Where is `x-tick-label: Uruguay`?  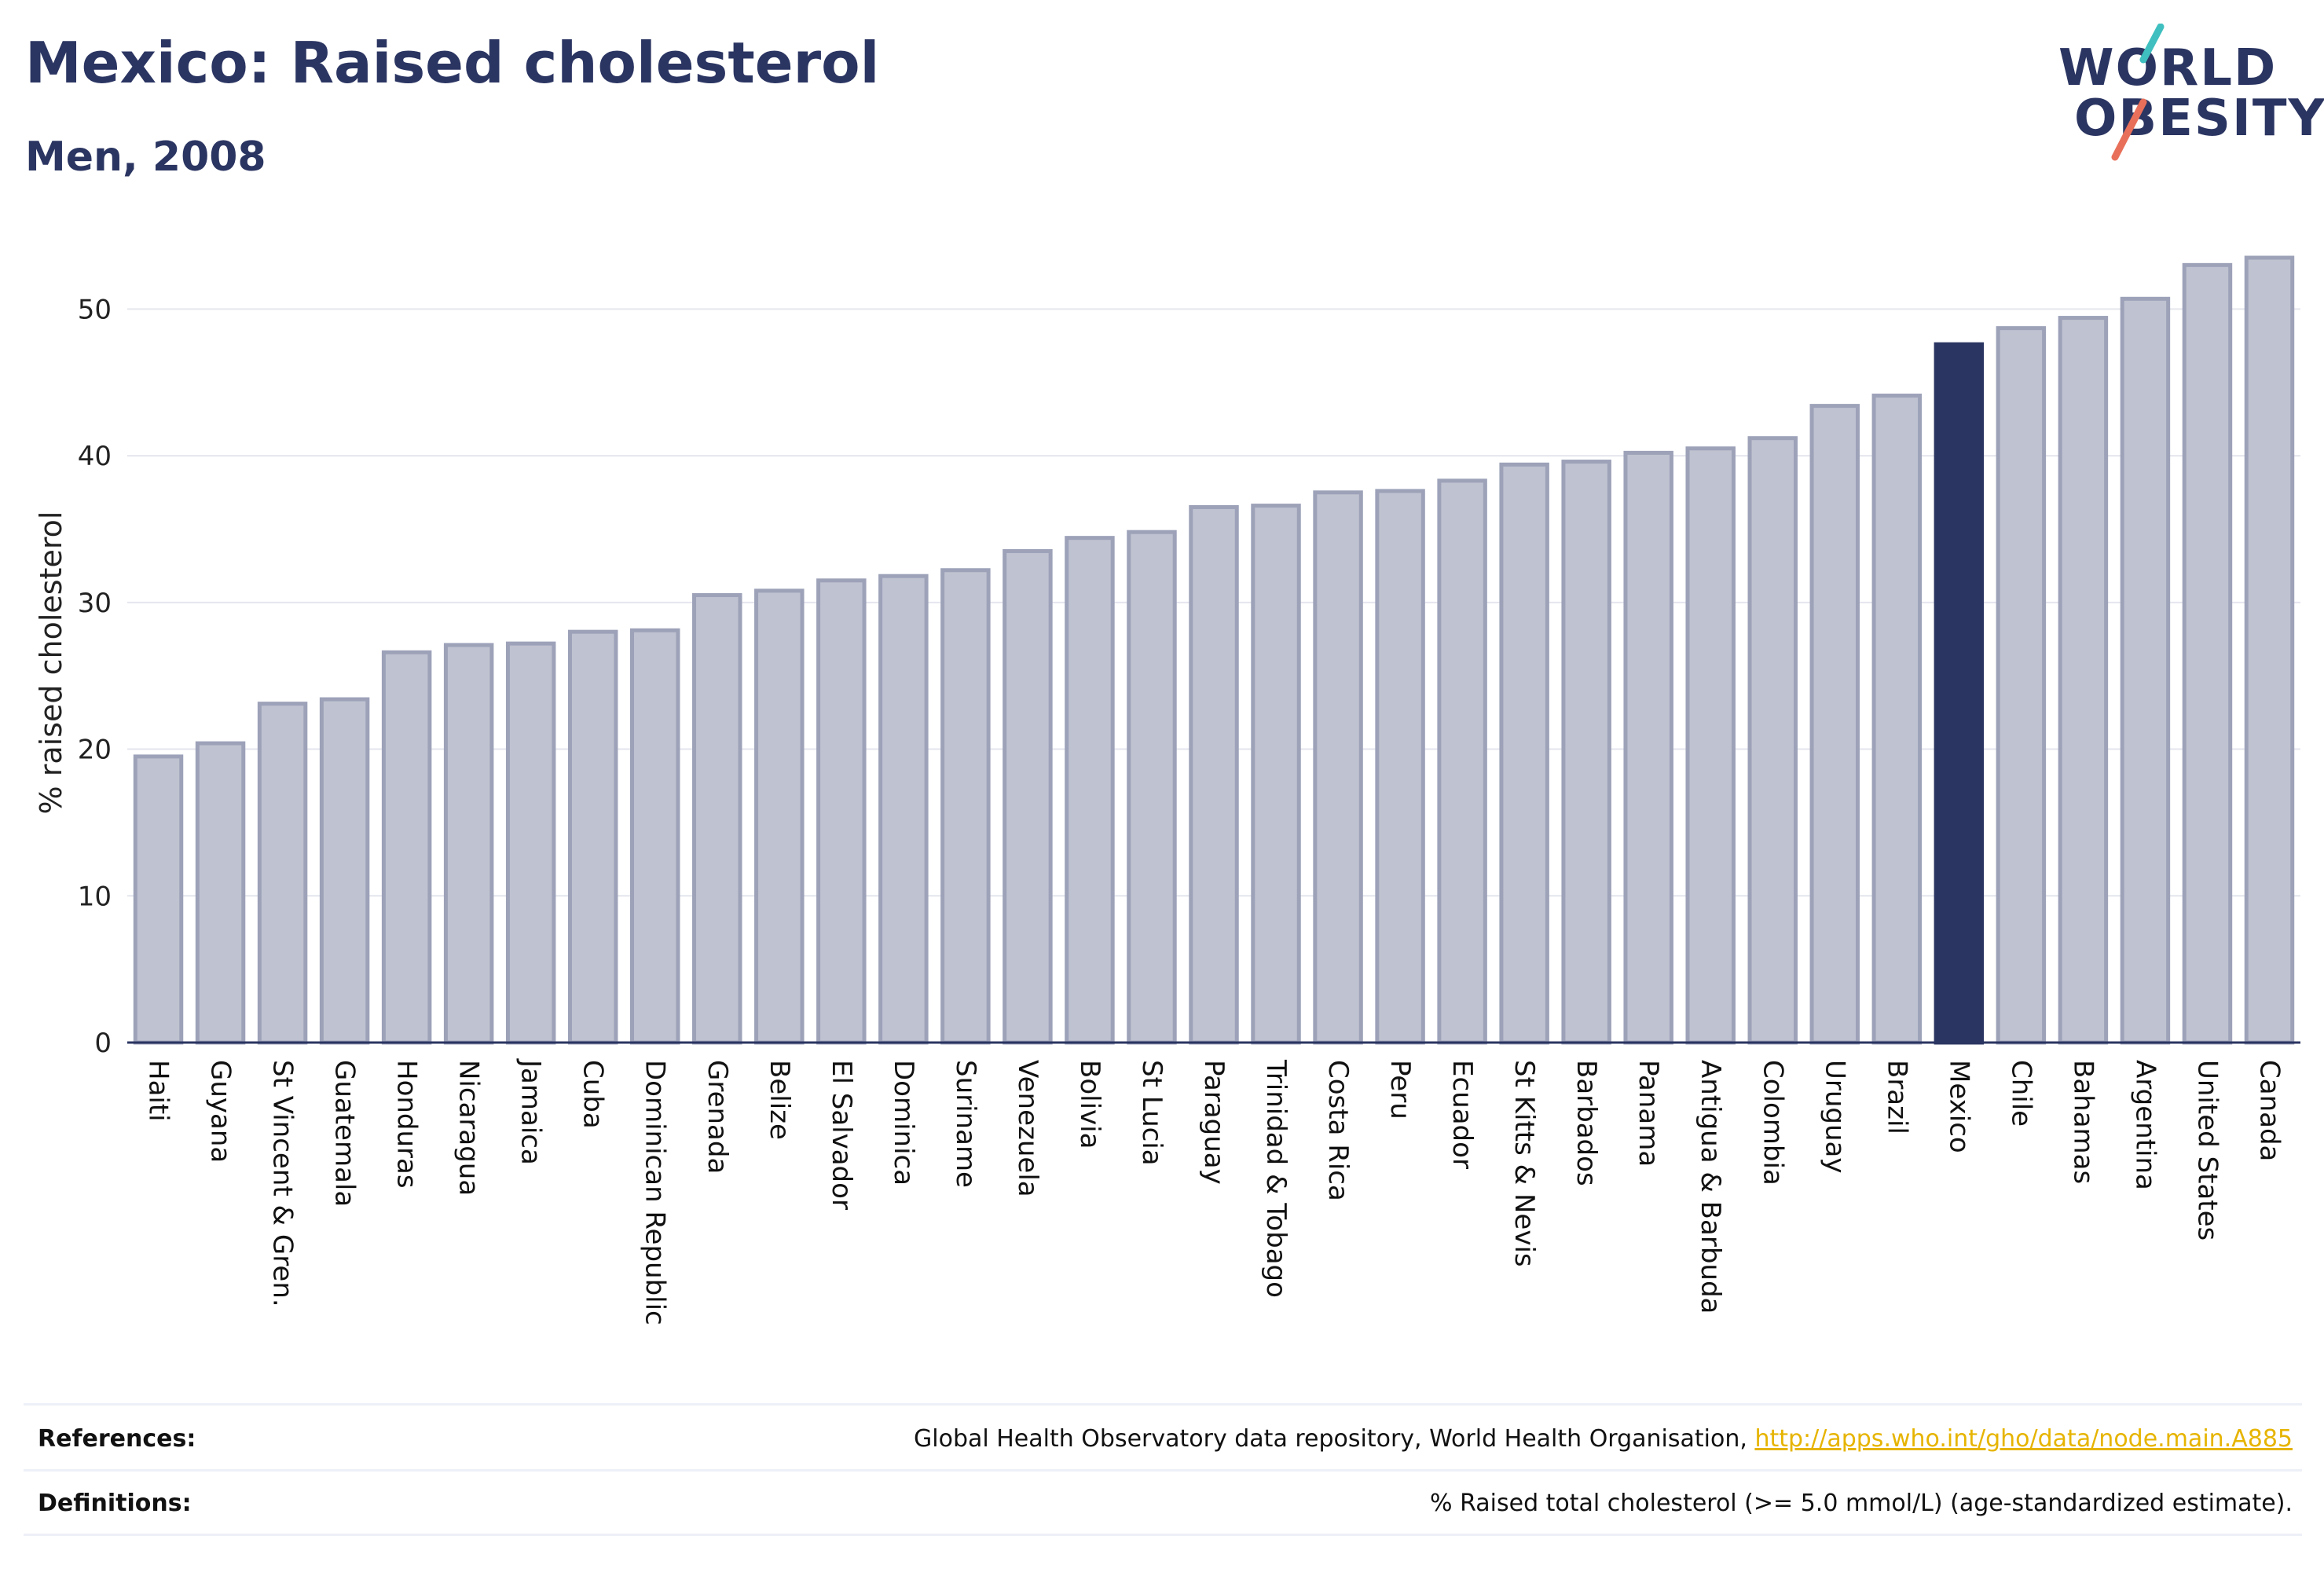 x-tick-label: Uruguay is located at coordinates (1834, 1117).